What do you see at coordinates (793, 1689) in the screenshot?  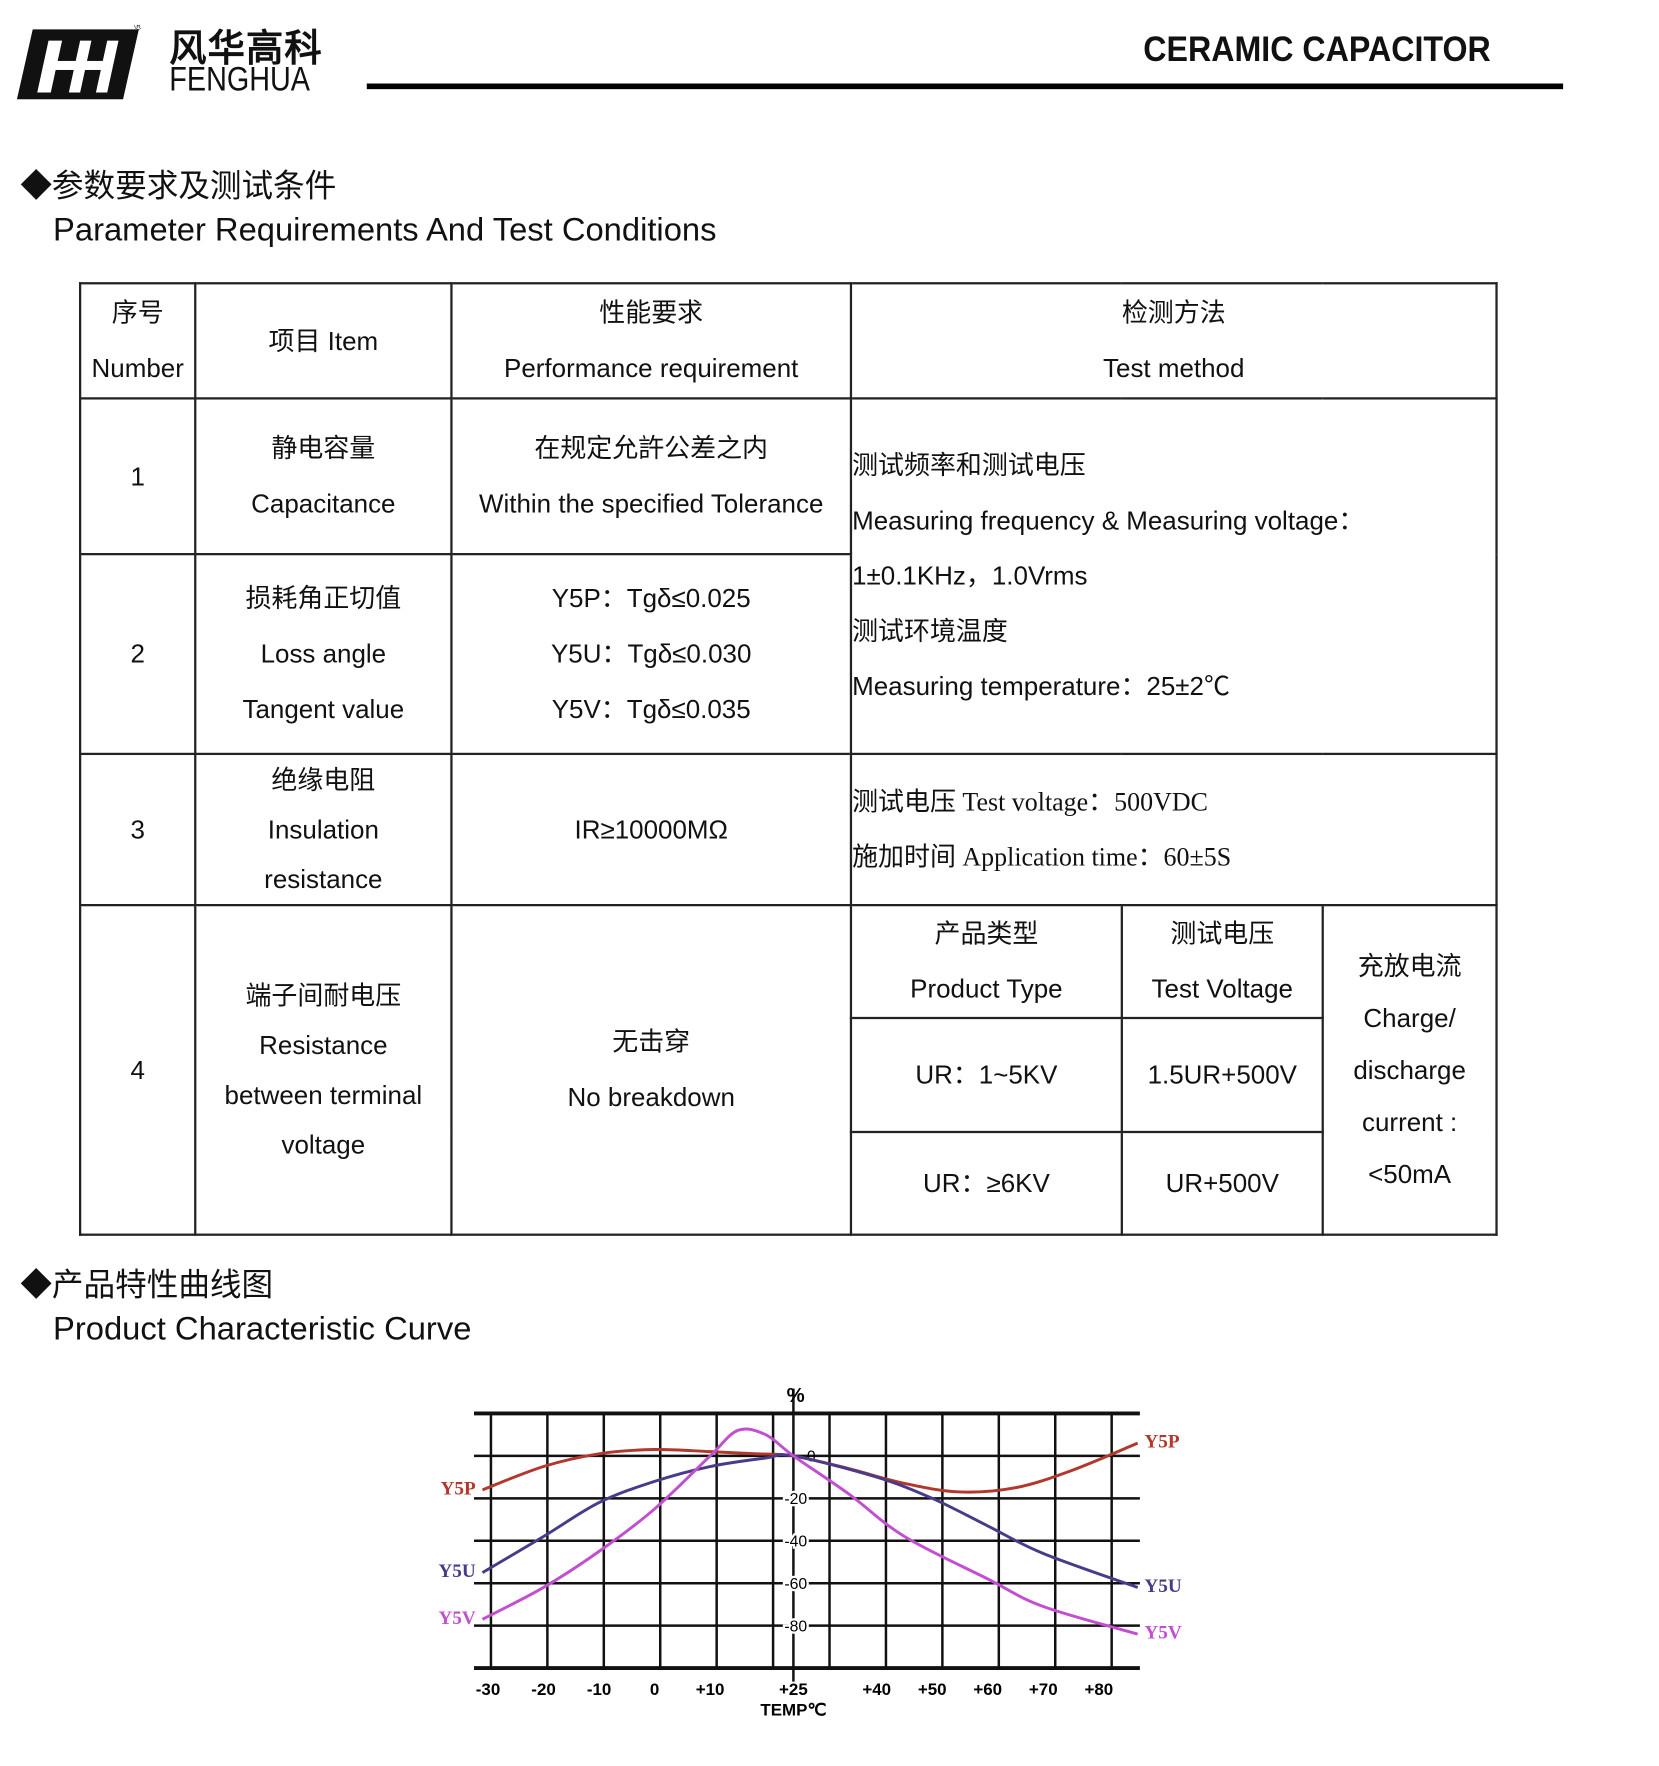 I see `x-tick-label: +25` at bounding box center [793, 1689].